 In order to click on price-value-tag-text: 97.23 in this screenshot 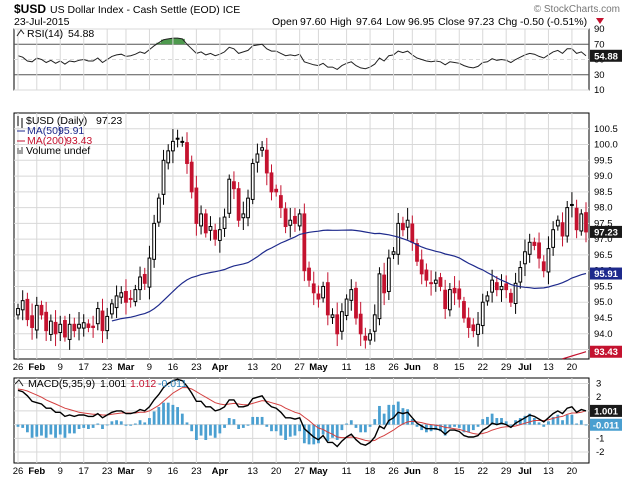, I will do `click(606, 232)`.